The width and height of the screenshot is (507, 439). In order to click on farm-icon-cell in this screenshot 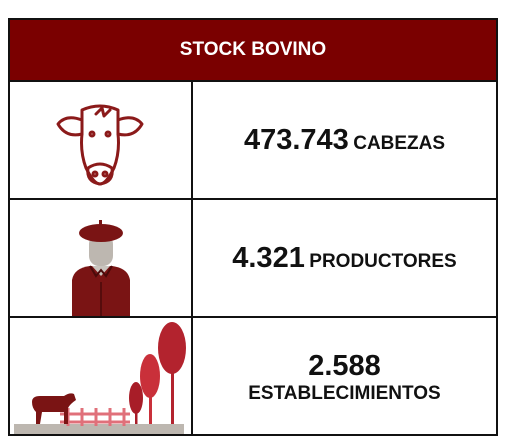, I will do `click(101, 377)`.